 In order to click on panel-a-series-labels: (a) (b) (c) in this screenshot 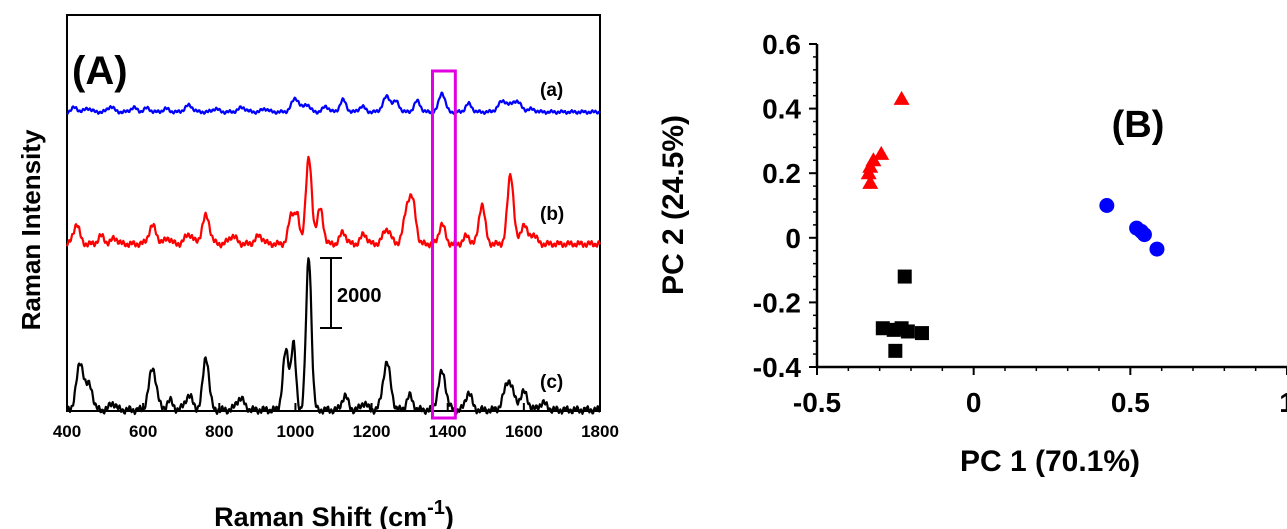, I will do `click(552, 236)`.